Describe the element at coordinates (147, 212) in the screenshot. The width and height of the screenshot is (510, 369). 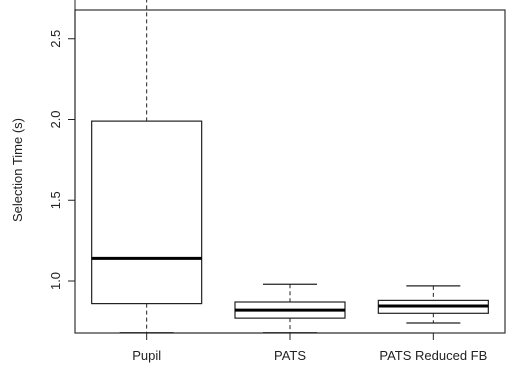
I see `iqr-box` at that location.